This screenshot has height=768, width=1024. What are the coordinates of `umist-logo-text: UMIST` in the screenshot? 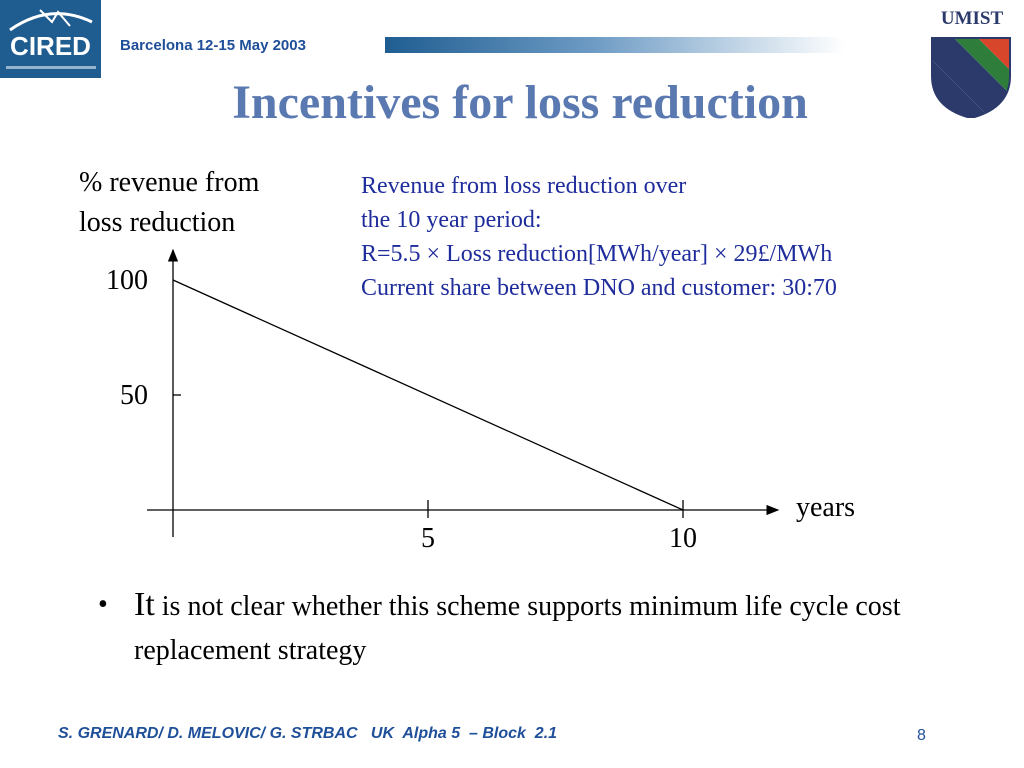 It's located at (972, 18).